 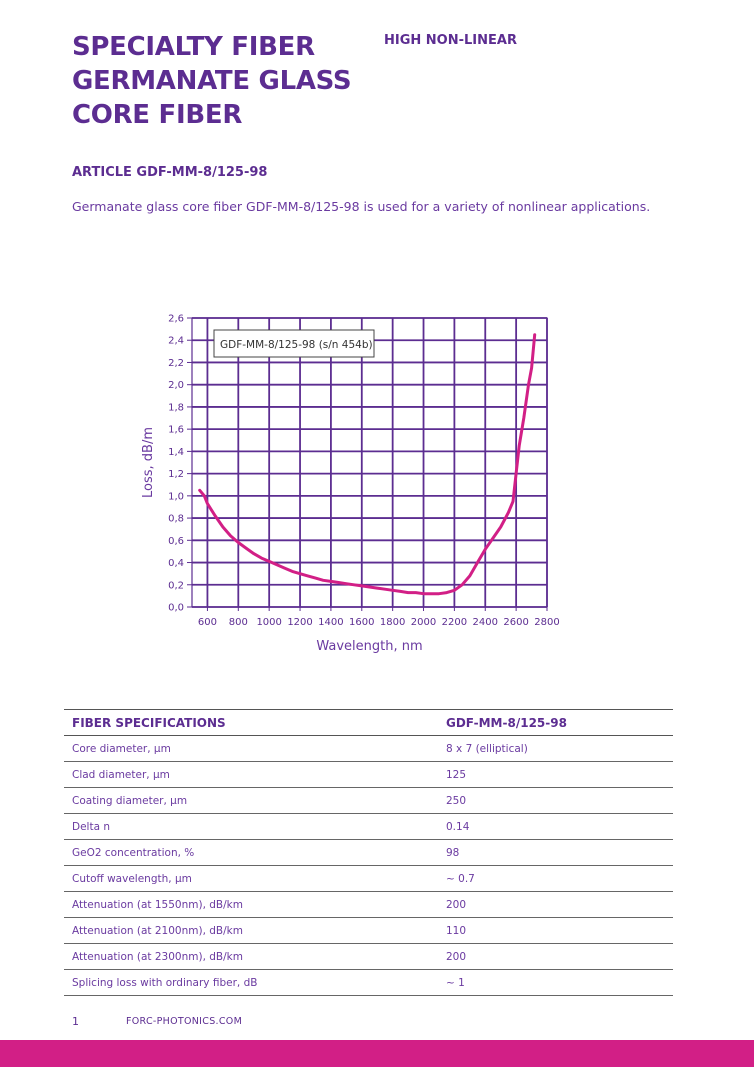 What do you see at coordinates (555, 878) in the screenshot?
I see `spec-value: ~ 0.7` at bounding box center [555, 878].